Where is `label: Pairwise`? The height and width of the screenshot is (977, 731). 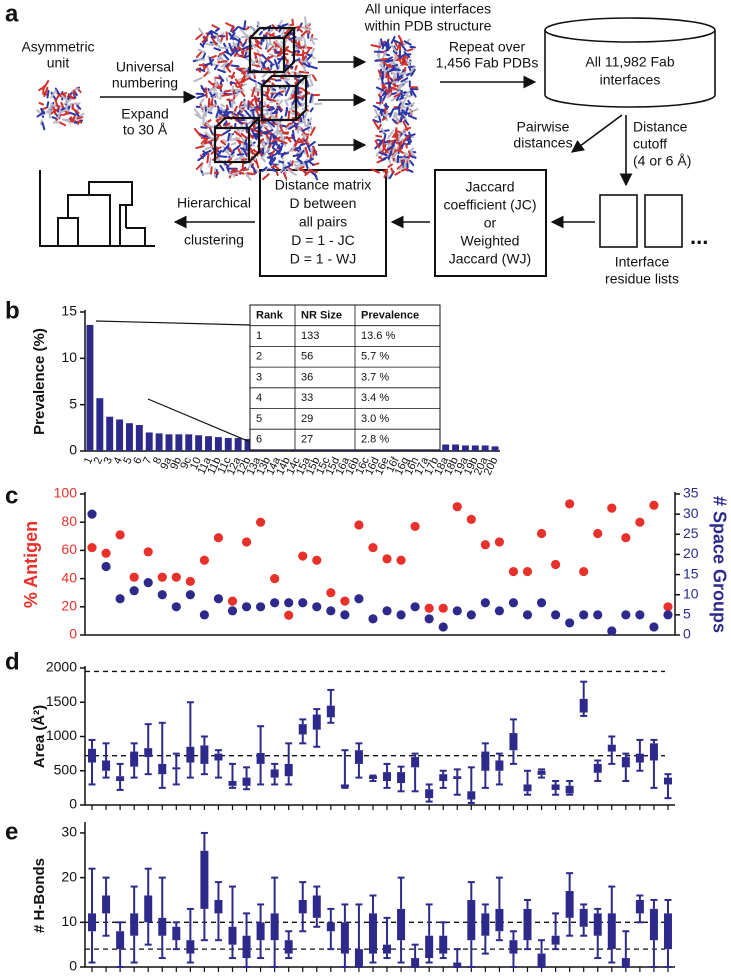
label: Pairwise is located at coordinates (543, 127).